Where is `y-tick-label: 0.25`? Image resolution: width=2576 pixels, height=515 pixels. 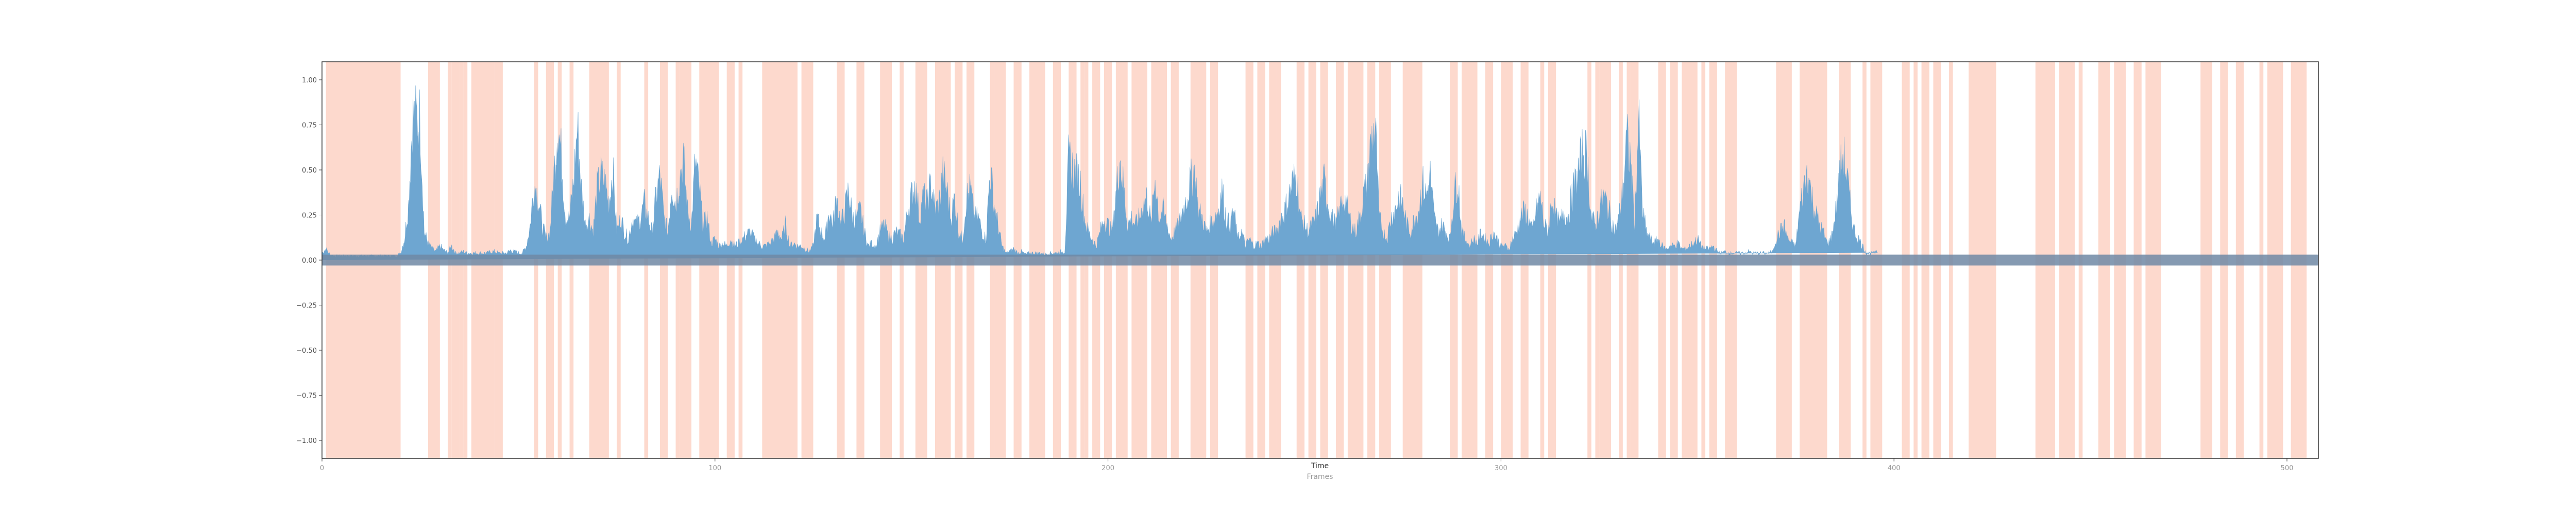
y-tick-label: 0.25 is located at coordinates (309, 216).